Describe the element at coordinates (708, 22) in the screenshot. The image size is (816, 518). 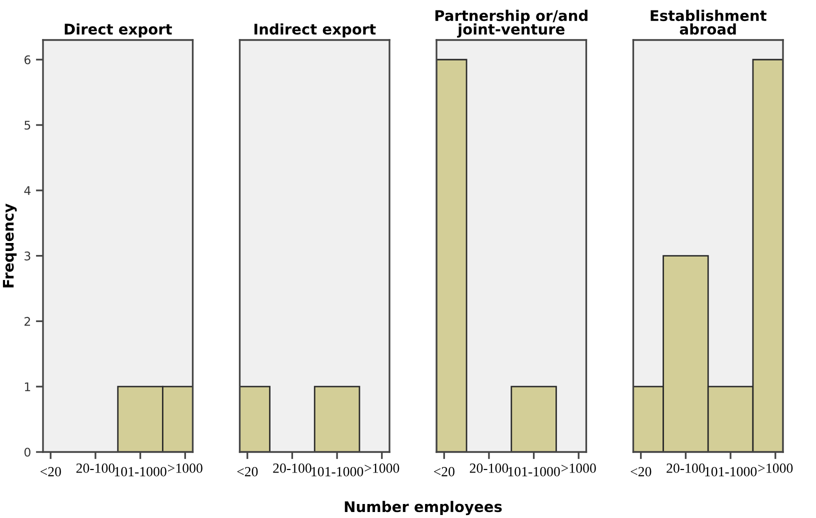
I see `chart-title: Establishment abroad` at that location.